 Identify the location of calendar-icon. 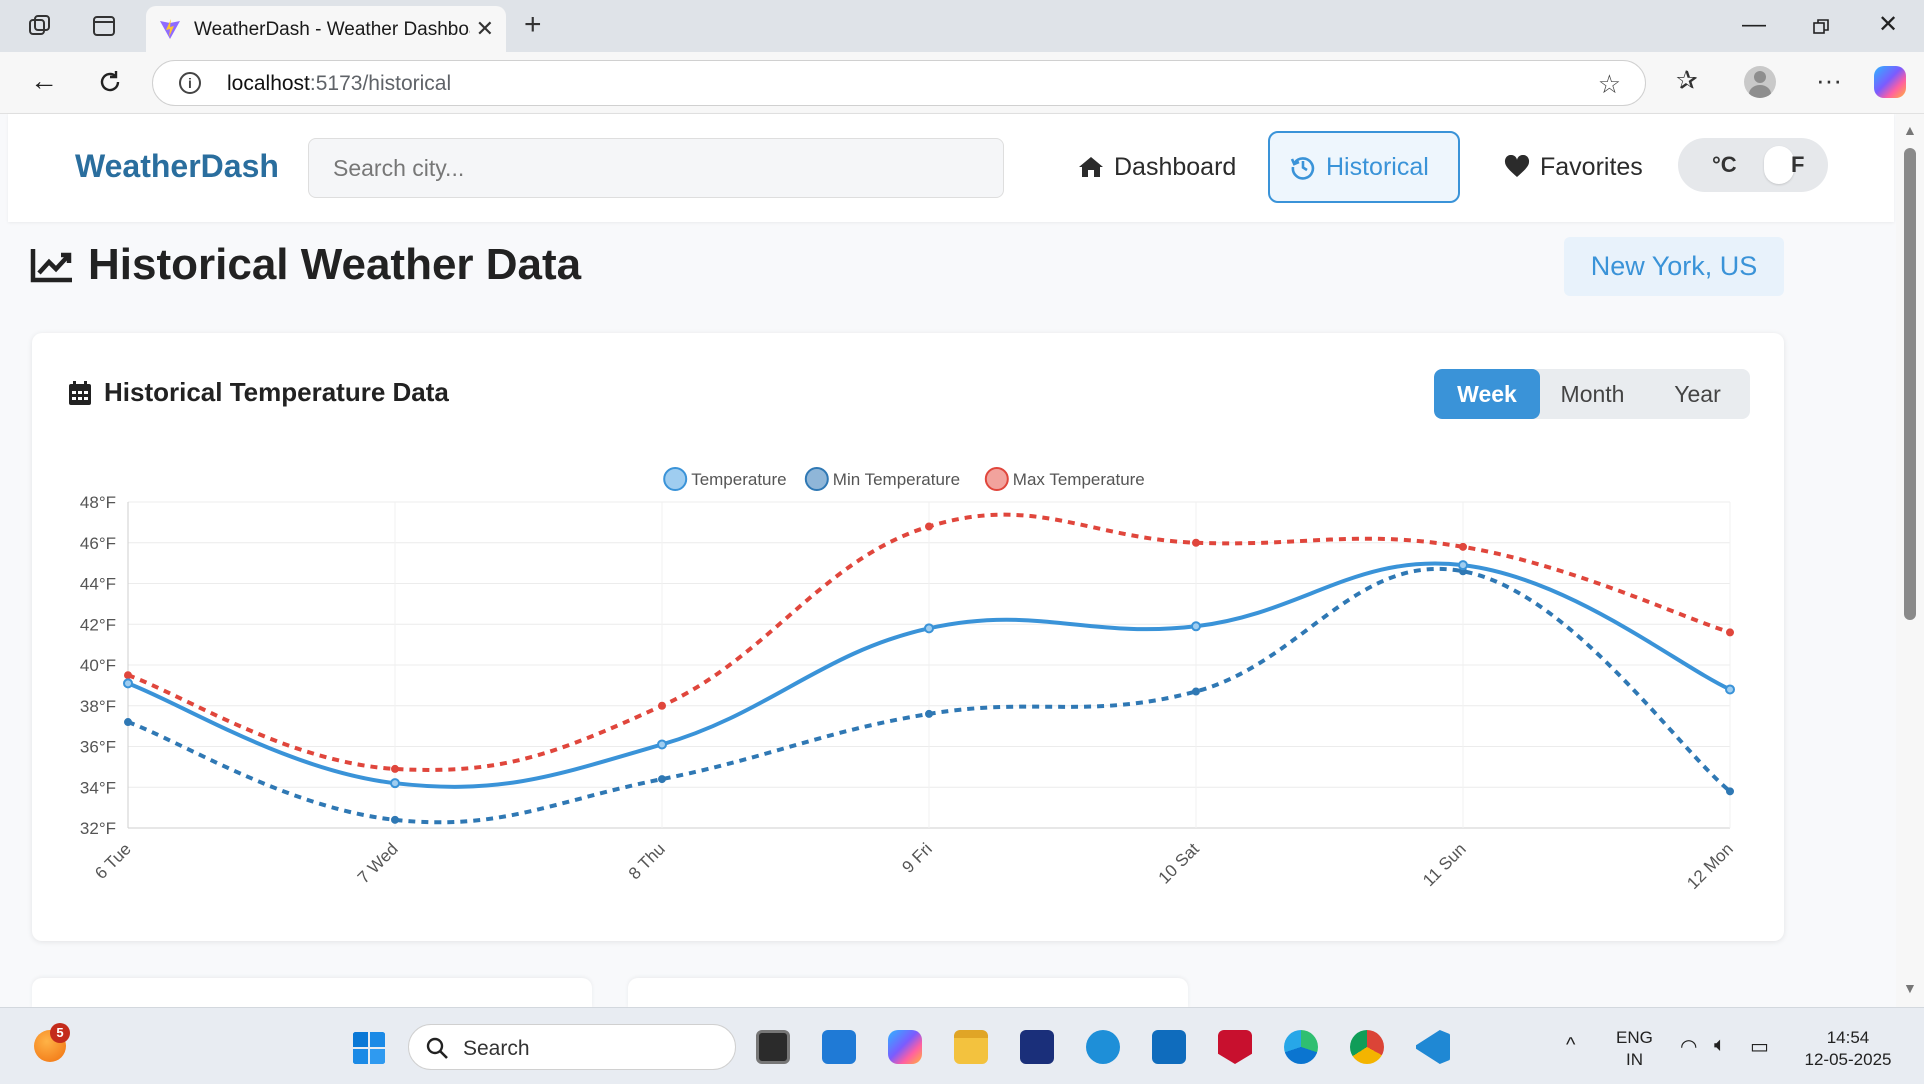
(80, 392).